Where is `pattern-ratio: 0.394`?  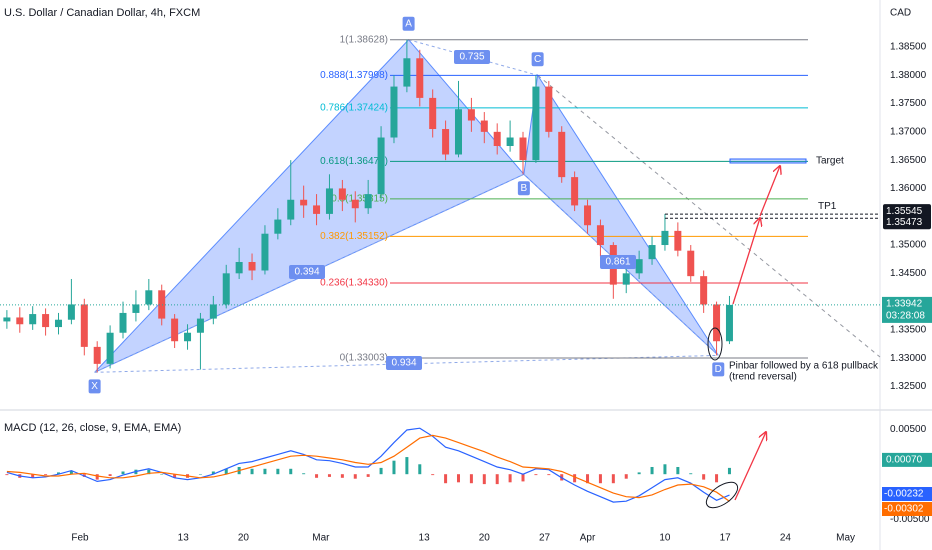
pattern-ratio: 0.394 is located at coordinates (306, 272).